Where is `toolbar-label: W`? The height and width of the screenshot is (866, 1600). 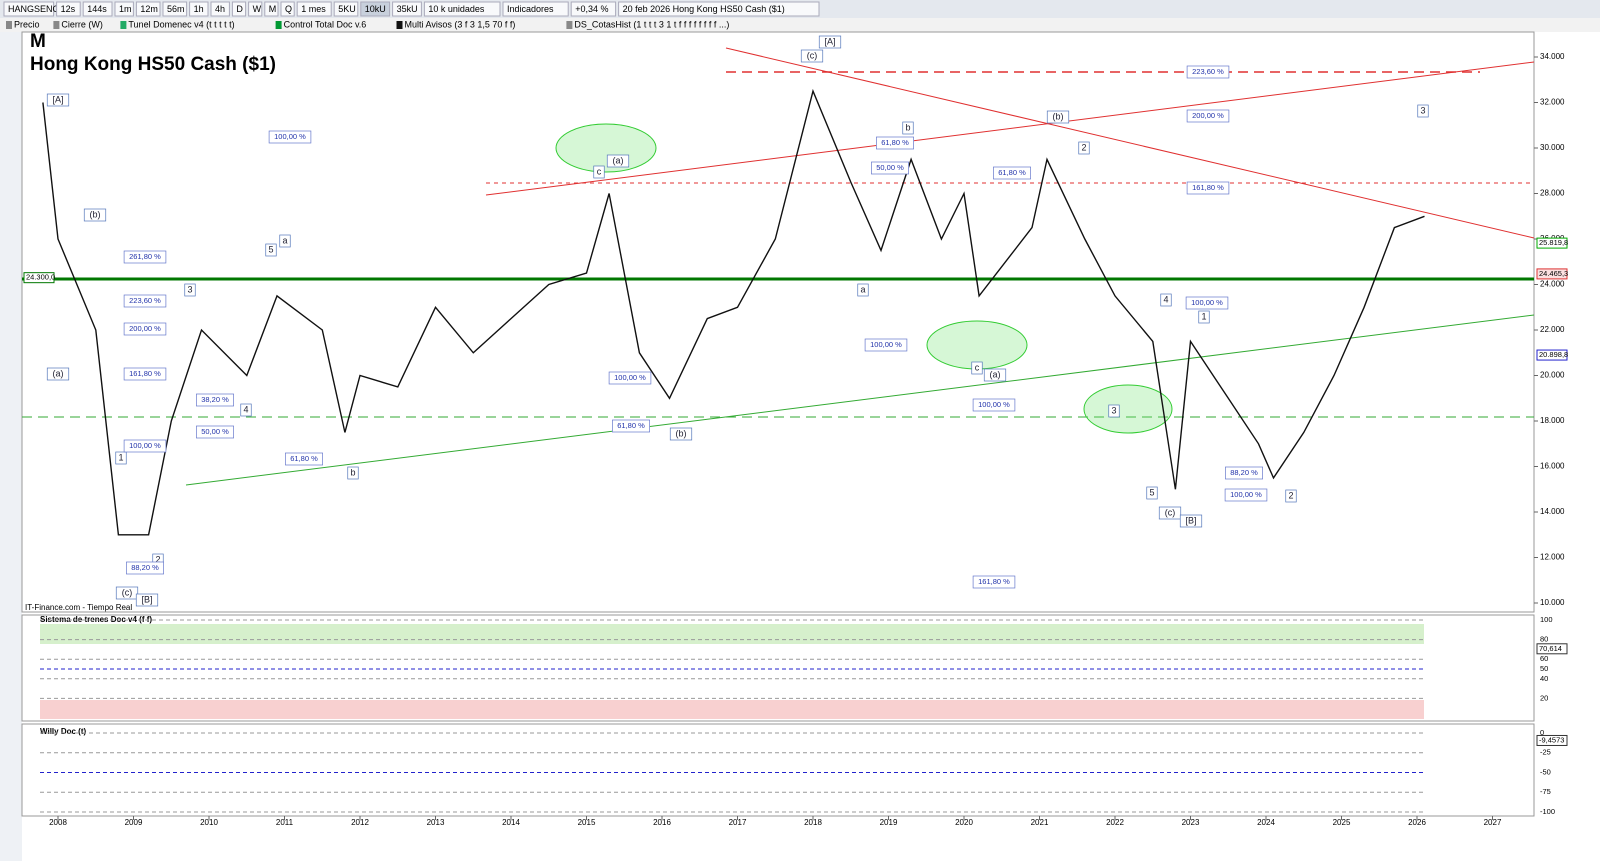 toolbar-label: W is located at coordinates (257, 9).